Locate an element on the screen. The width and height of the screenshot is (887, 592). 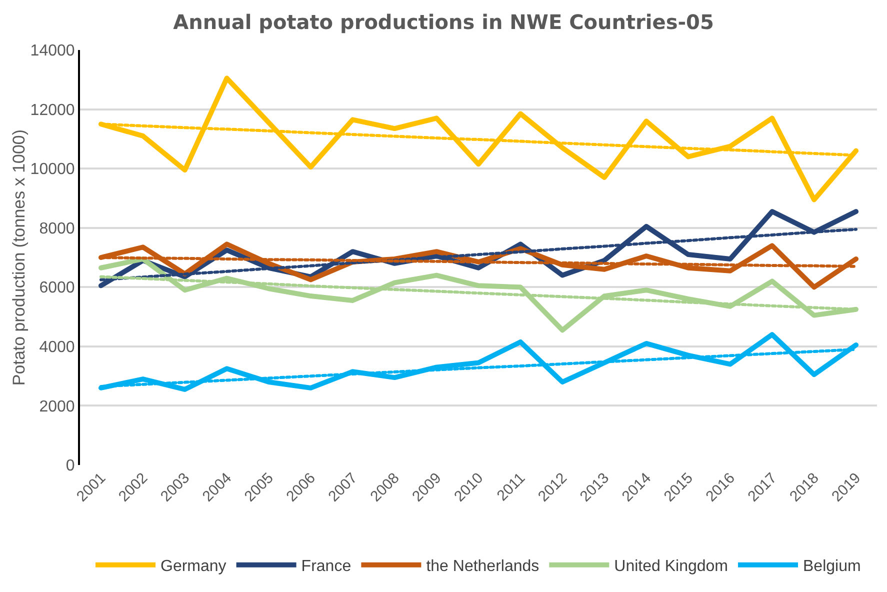
y-tick-label: 12000 is located at coordinates (52, 110).